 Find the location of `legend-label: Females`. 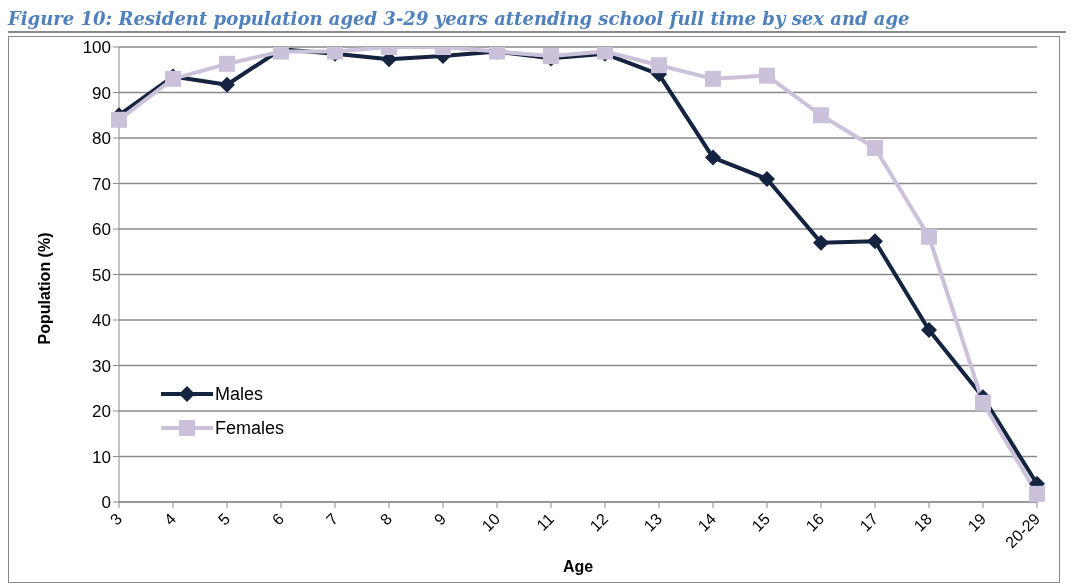

legend-label: Females is located at coordinates (250, 428).